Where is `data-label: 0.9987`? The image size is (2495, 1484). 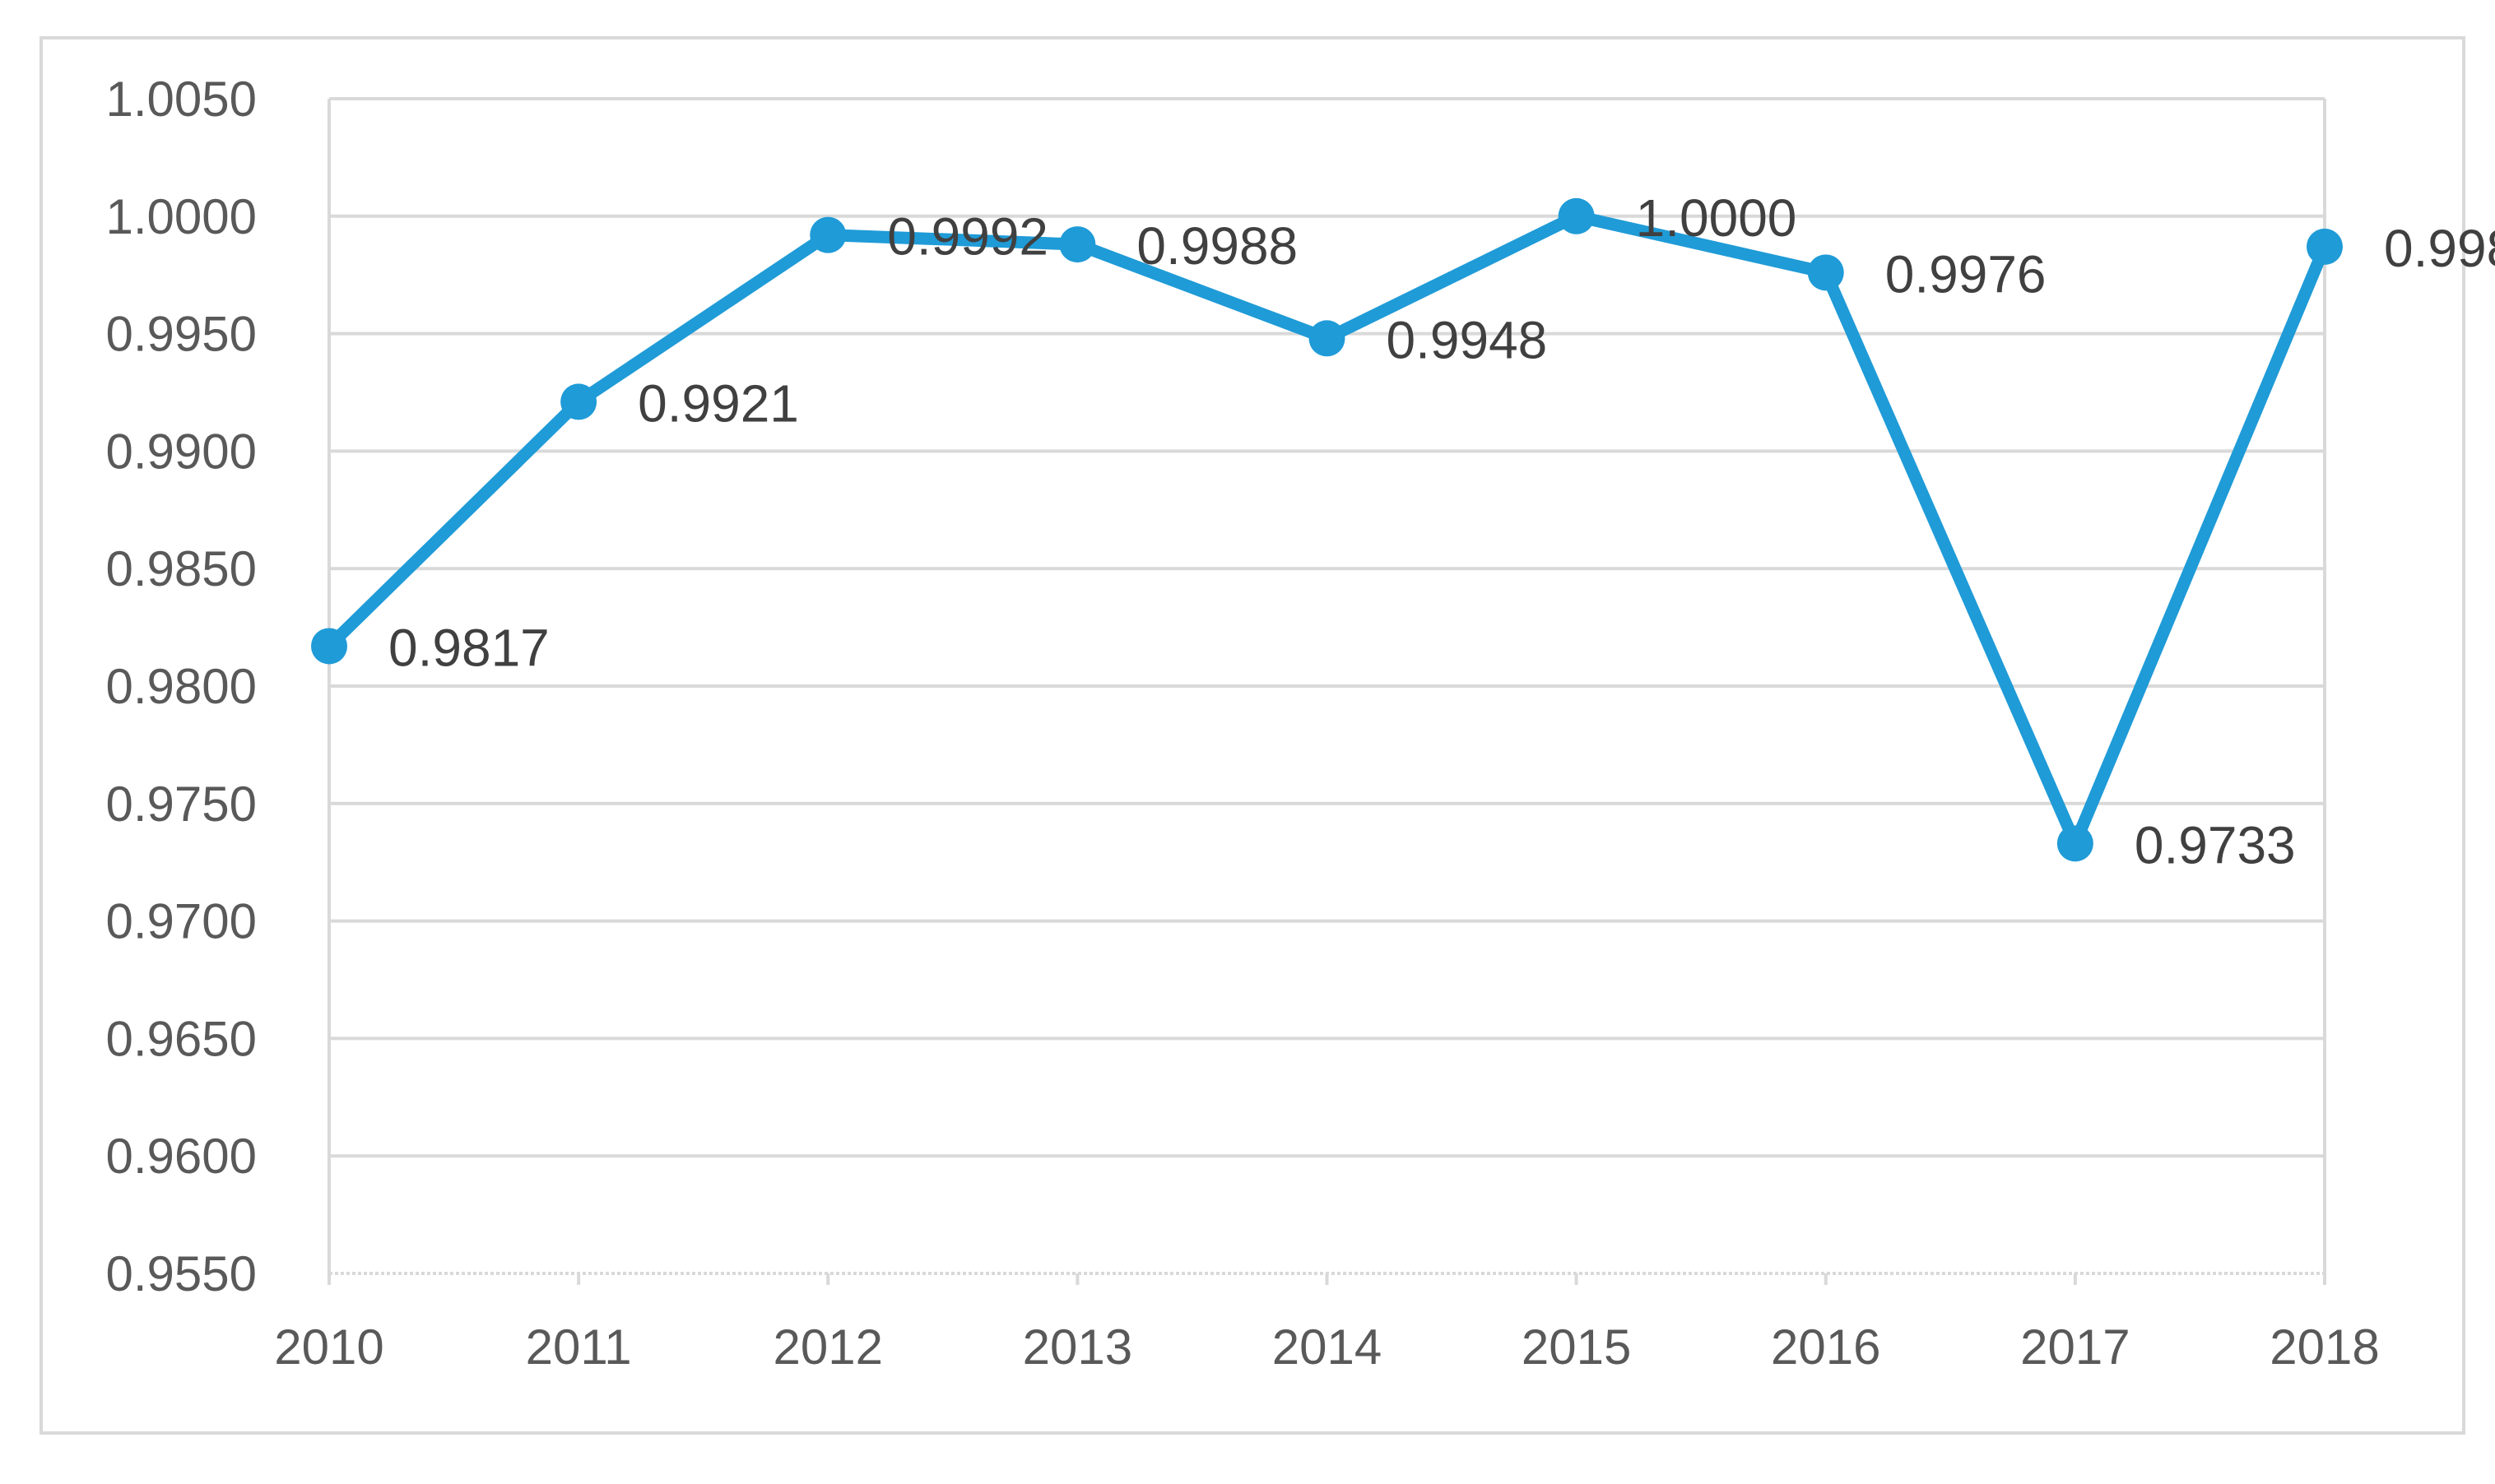
data-label: 0.9987 is located at coordinates (2439, 248).